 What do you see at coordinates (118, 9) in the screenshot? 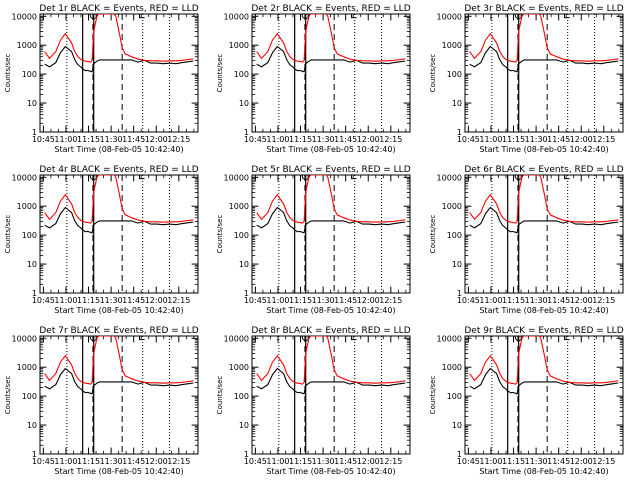
I see `panel-title: Det 1r BLACK = Events, RED = LLD` at bounding box center [118, 9].